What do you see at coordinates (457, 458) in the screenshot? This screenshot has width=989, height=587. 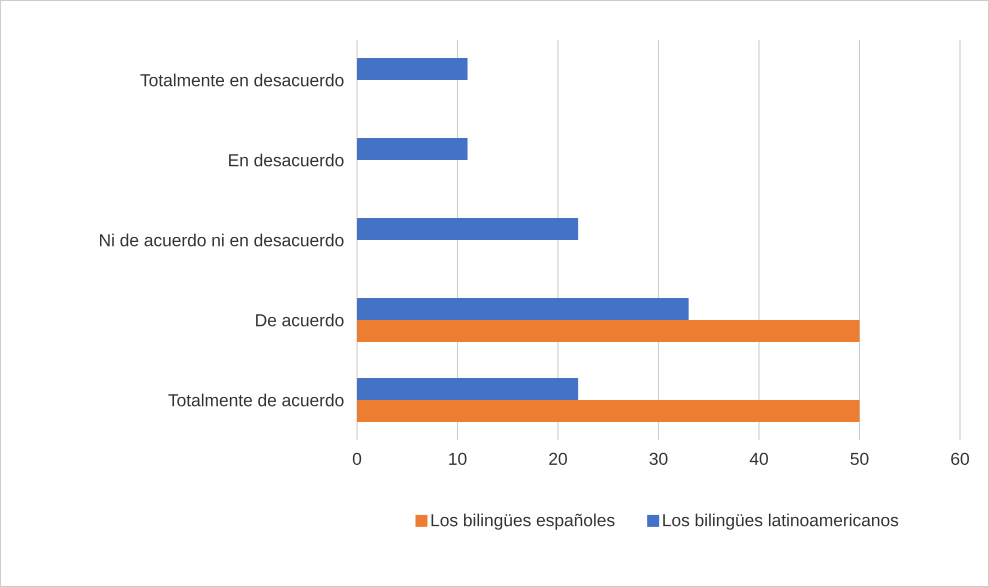 I see `x-tick-label: 10` at bounding box center [457, 458].